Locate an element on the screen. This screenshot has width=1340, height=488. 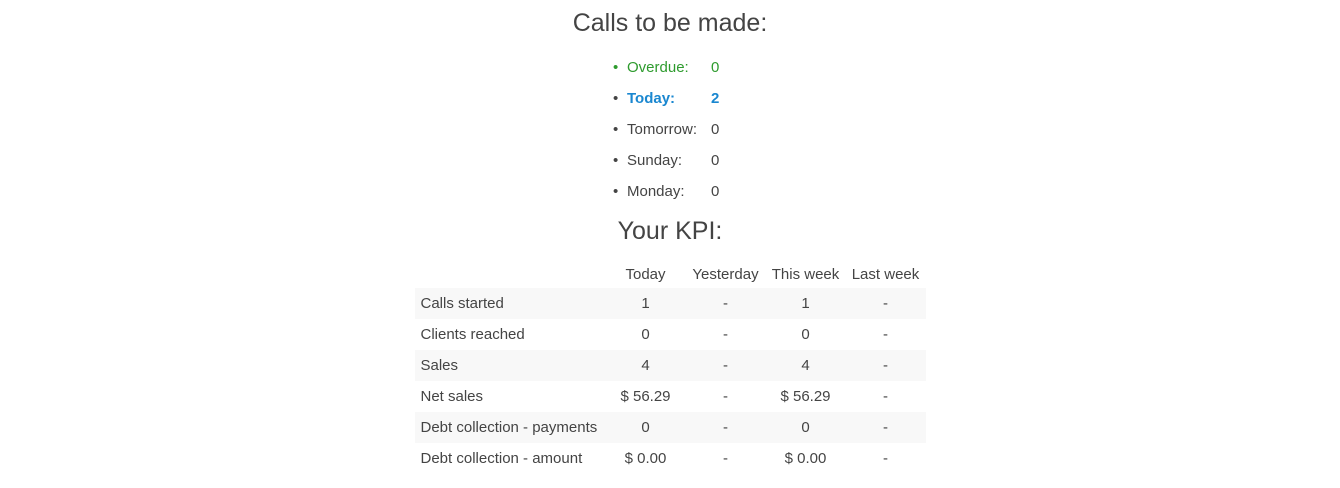
kpi-row-label: Calls started is located at coordinates (462, 303).